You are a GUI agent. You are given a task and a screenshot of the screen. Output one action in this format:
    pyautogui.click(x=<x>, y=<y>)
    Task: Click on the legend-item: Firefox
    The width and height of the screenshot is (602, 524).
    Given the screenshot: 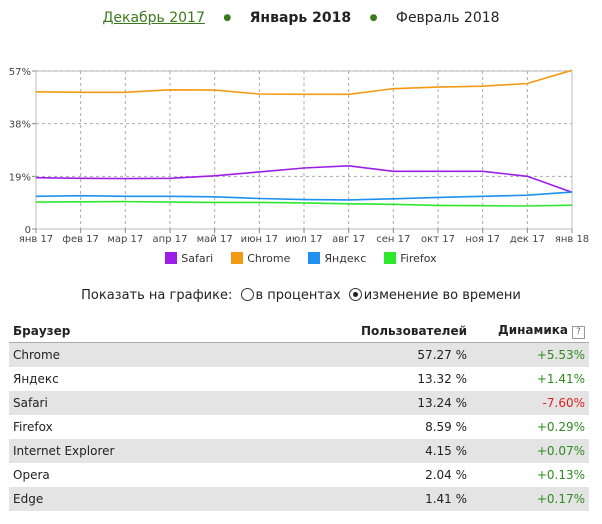 What is the action you would take?
    pyautogui.click(x=410, y=258)
    